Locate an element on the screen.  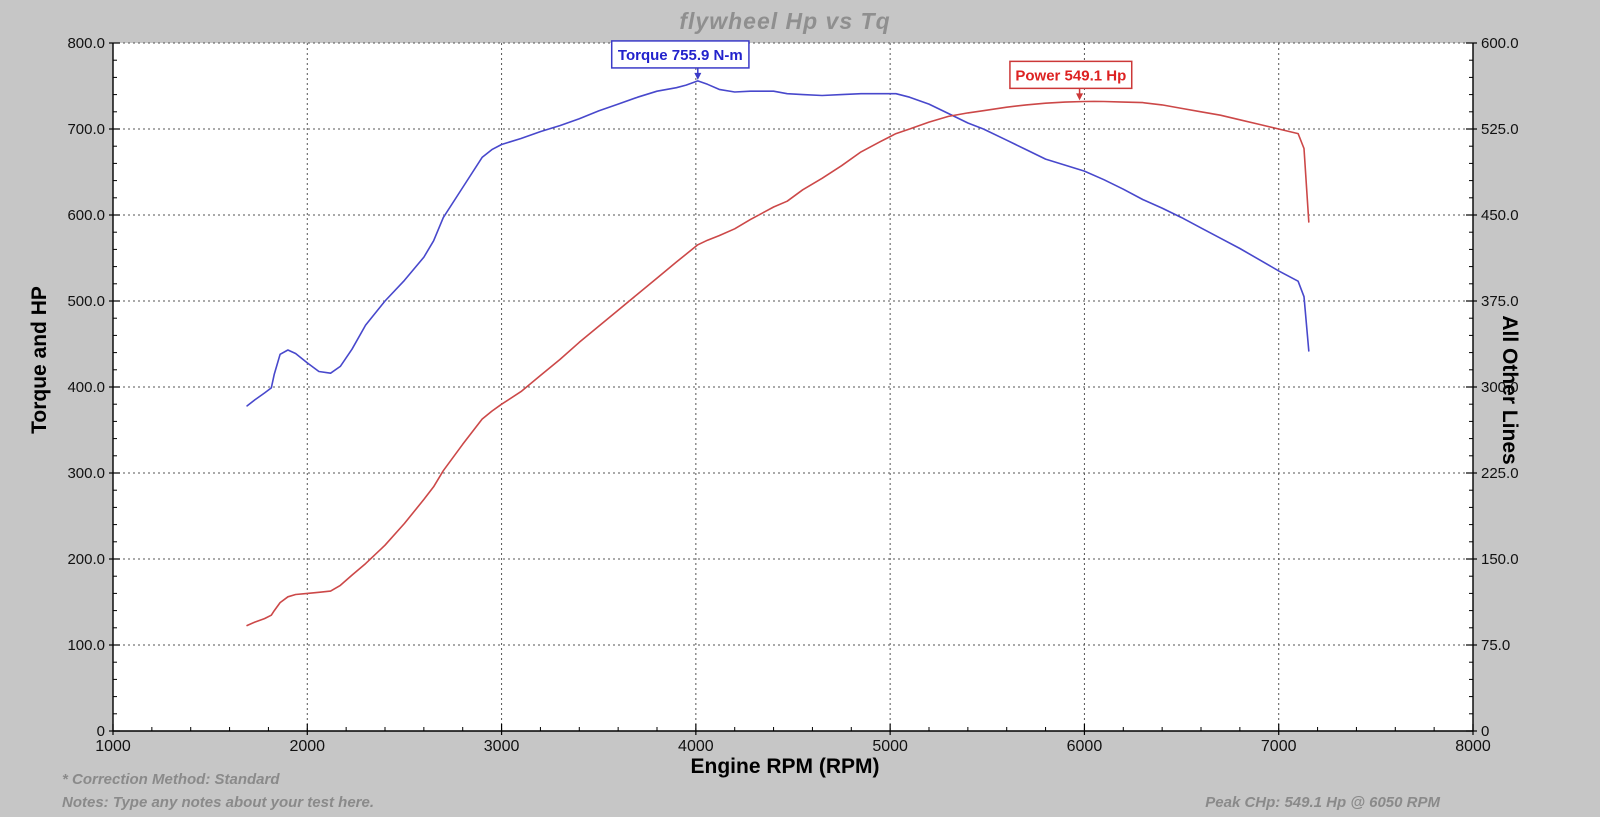
svg-text: 375.0 is located at coordinates (1500, 301).